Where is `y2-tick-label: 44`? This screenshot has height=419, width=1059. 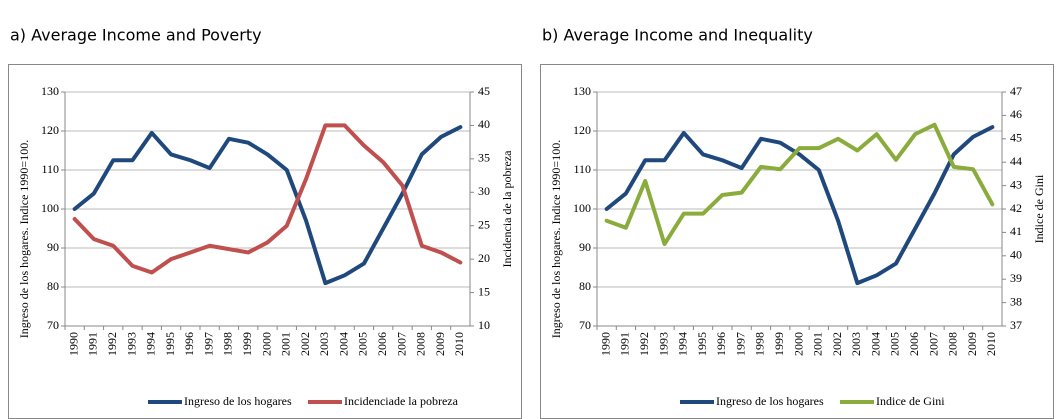
y2-tick-label: 44 is located at coordinates (1016, 161).